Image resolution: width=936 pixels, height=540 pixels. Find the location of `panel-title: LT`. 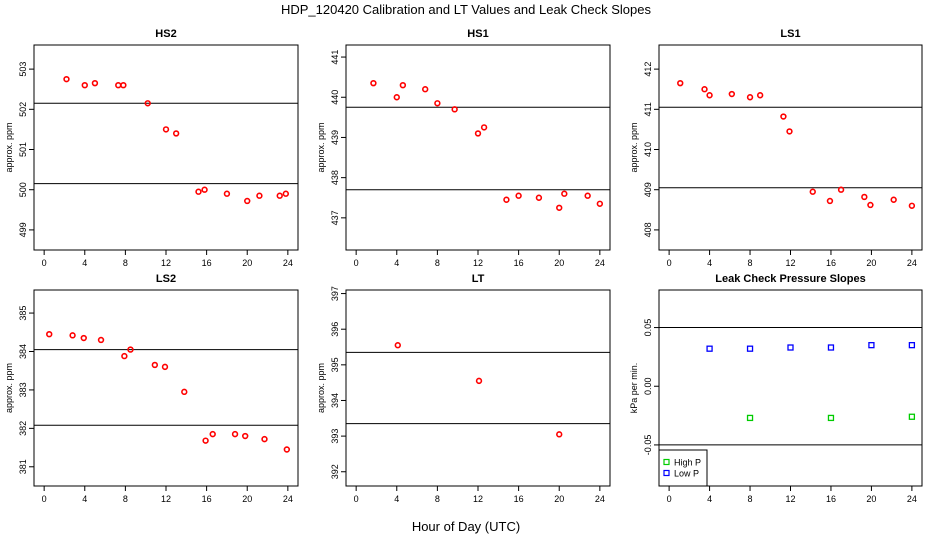

panel-title: LT is located at coordinates (478, 279).